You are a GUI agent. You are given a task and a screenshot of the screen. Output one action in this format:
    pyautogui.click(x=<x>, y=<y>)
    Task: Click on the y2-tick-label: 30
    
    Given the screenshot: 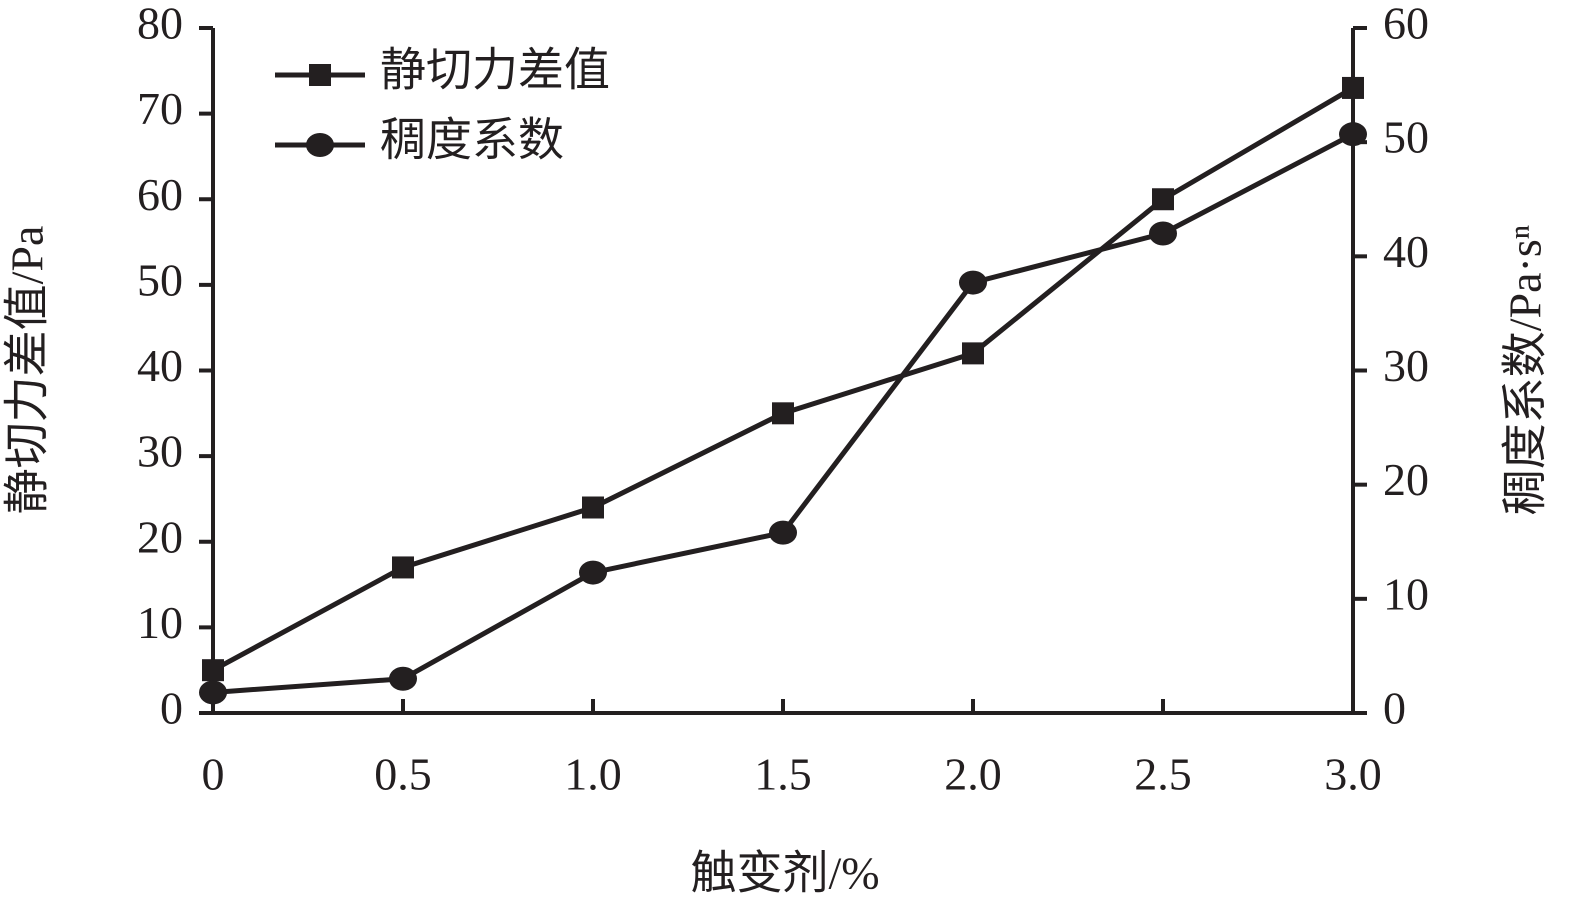 What is the action you would take?
    pyautogui.click(x=1406, y=365)
    